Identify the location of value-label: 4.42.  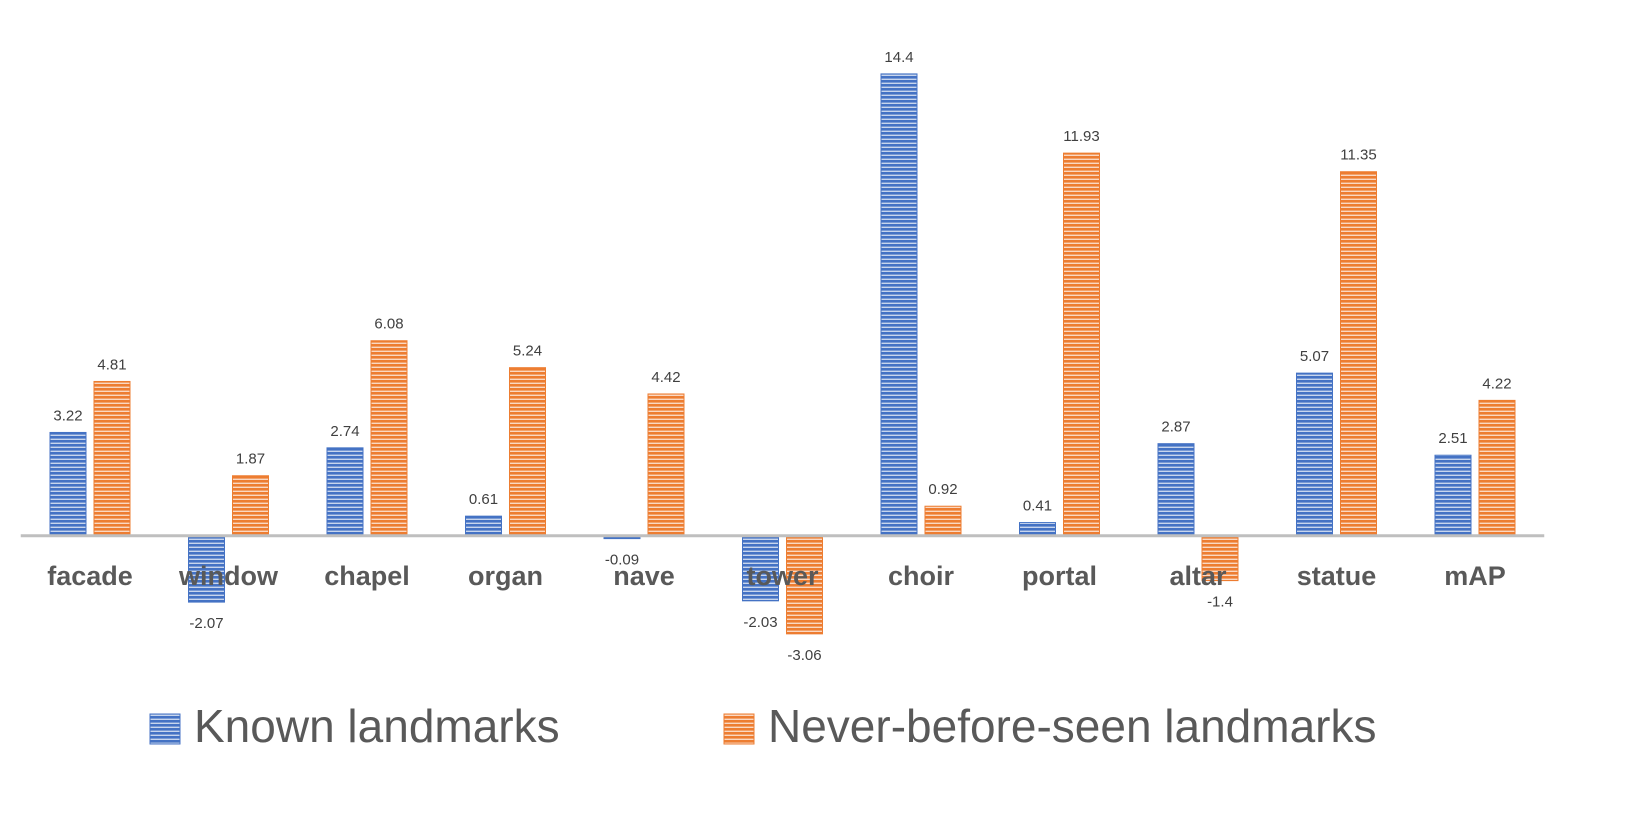
(665, 377).